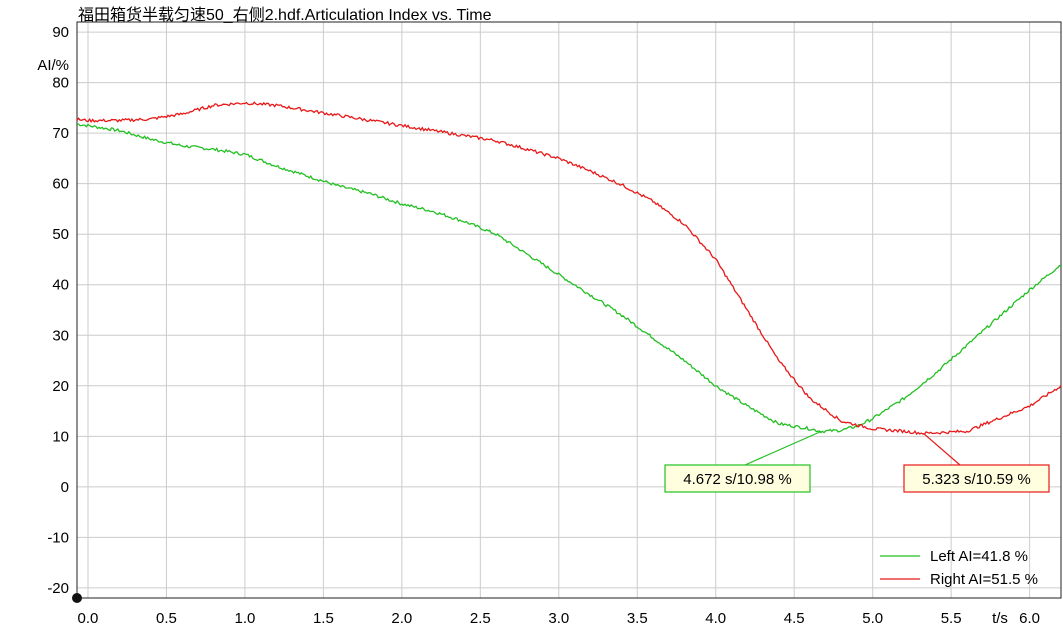  I want to click on y-tick-label: 40, so click(60, 285).